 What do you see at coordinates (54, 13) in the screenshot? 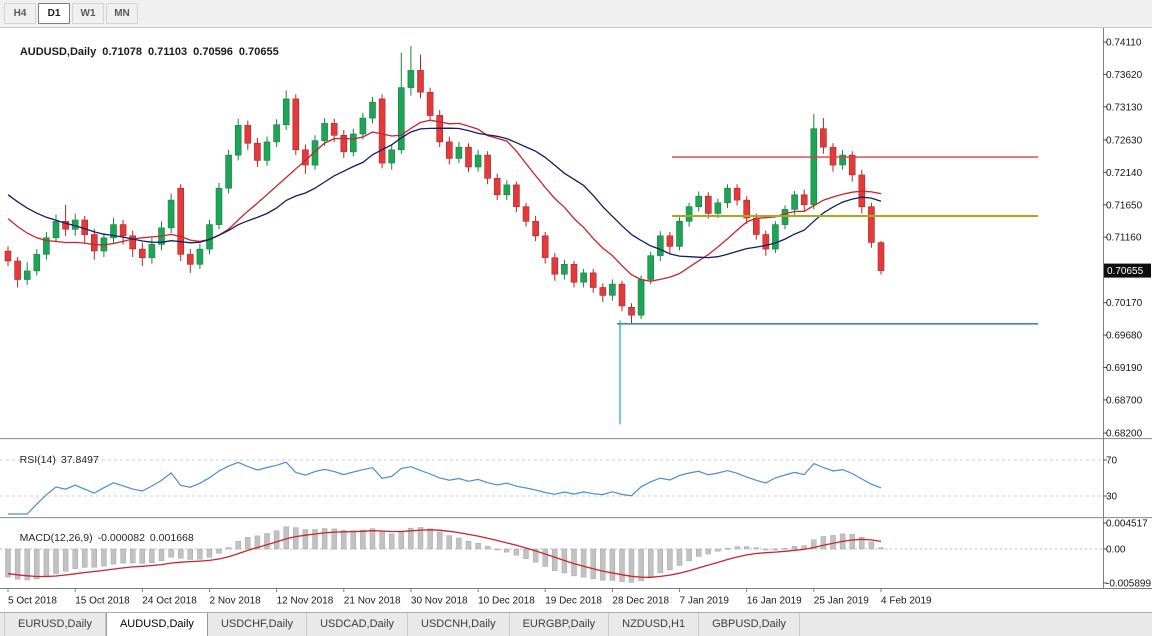
I see `timeframe-d1-button: D1` at bounding box center [54, 13].